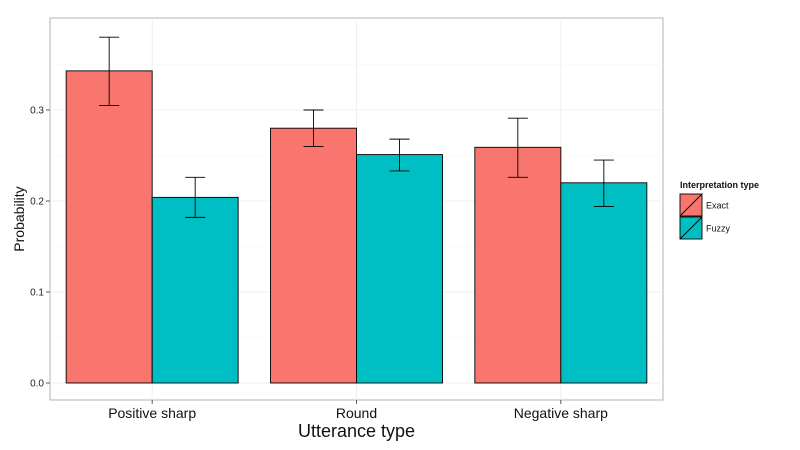  What do you see at coordinates (705, 228) in the screenshot?
I see `legend-item-fuzzy: Fuzzy` at bounding box center [705, 228].